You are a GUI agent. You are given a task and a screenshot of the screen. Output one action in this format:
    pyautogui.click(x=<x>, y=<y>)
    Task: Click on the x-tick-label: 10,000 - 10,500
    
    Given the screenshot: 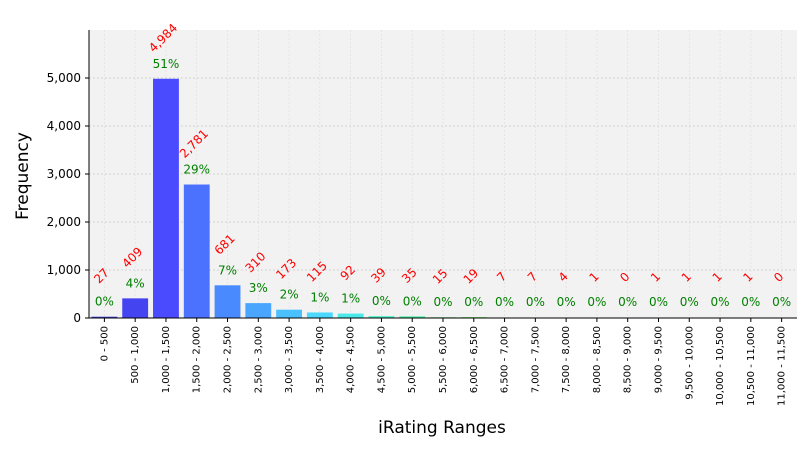 What is the action you would take?
    pyautogui.click(x=720, y=366)
    